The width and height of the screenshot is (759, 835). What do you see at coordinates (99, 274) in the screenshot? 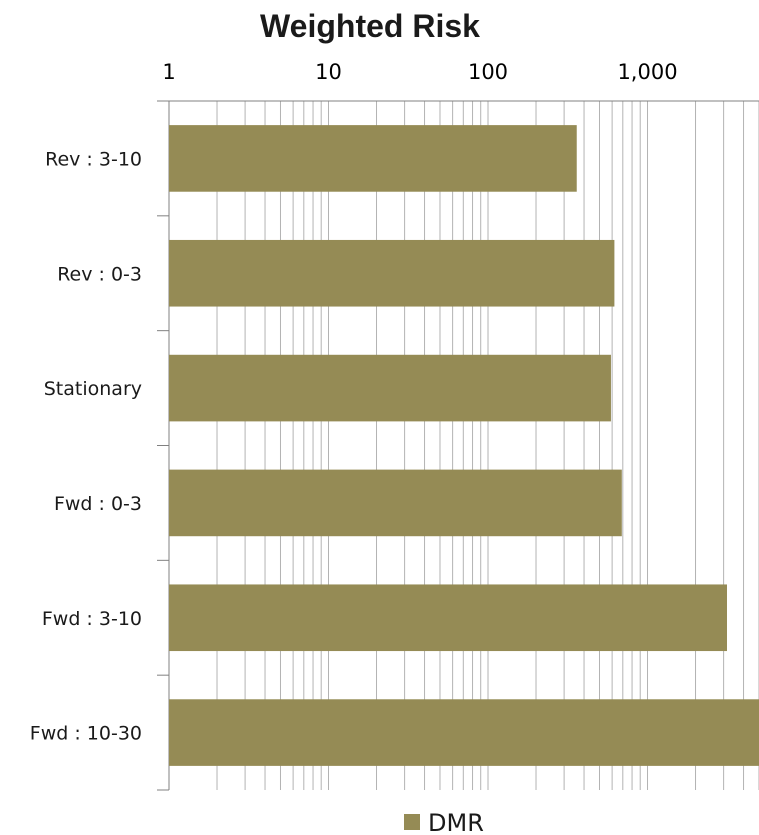
I see `category-label: Rev : 0-3` at bounding box center [99, 274].